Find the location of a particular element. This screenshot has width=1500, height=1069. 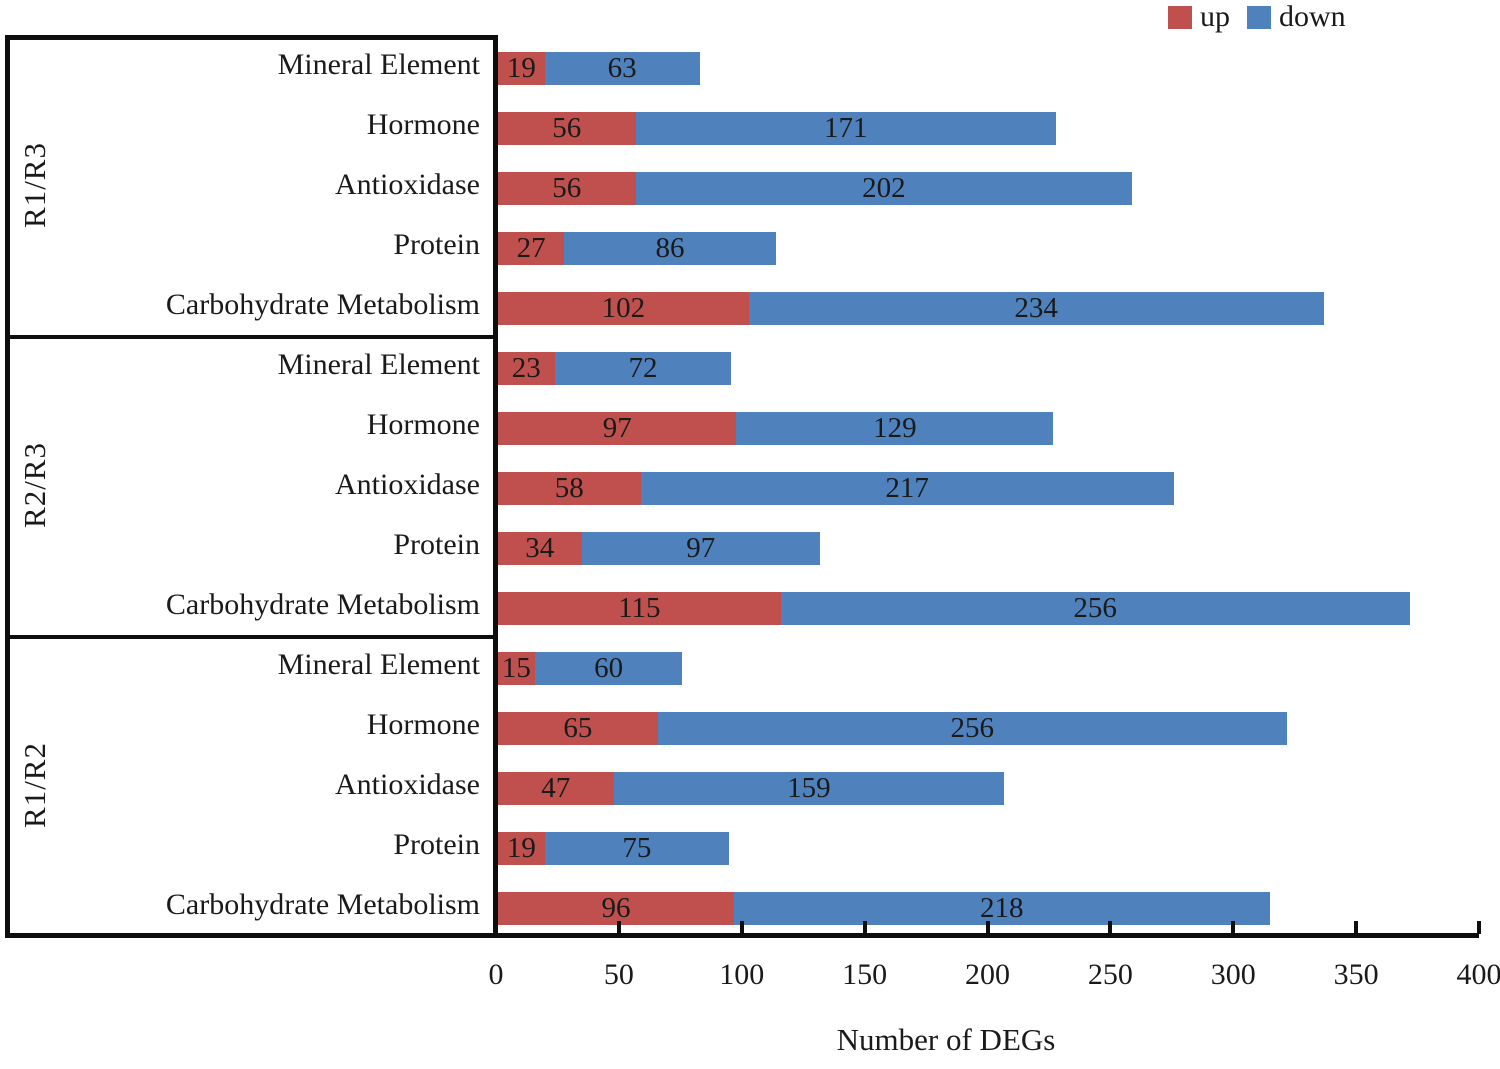

bar-value-up: 115 is located at coordinates (639, 608).